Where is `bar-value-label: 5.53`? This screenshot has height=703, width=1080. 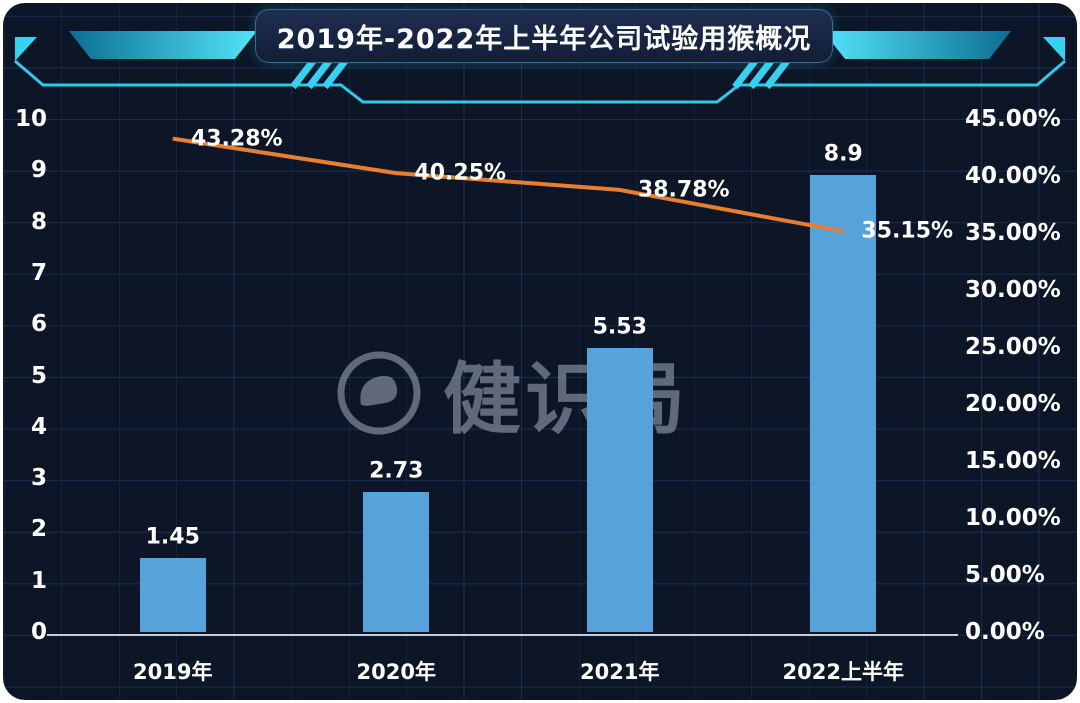
bar-value-label: 5.53 is located at coordinates (619, 327).